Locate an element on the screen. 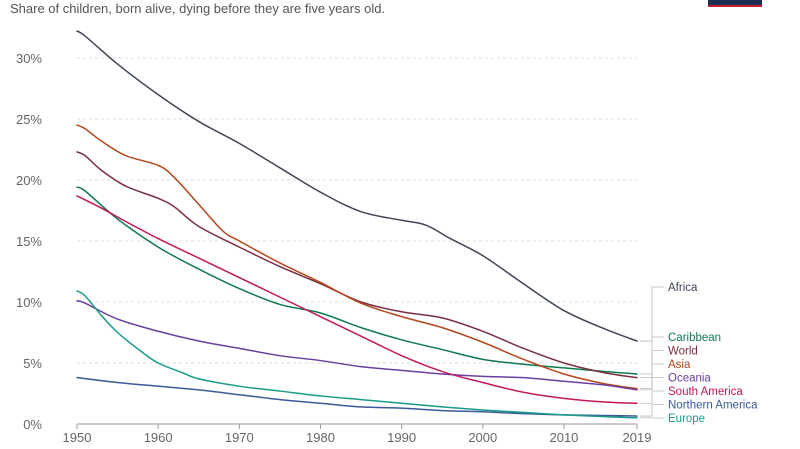 This screenshot has height=449, width=800. x-tick-label: 1980 is located at coordinates (320, 437).